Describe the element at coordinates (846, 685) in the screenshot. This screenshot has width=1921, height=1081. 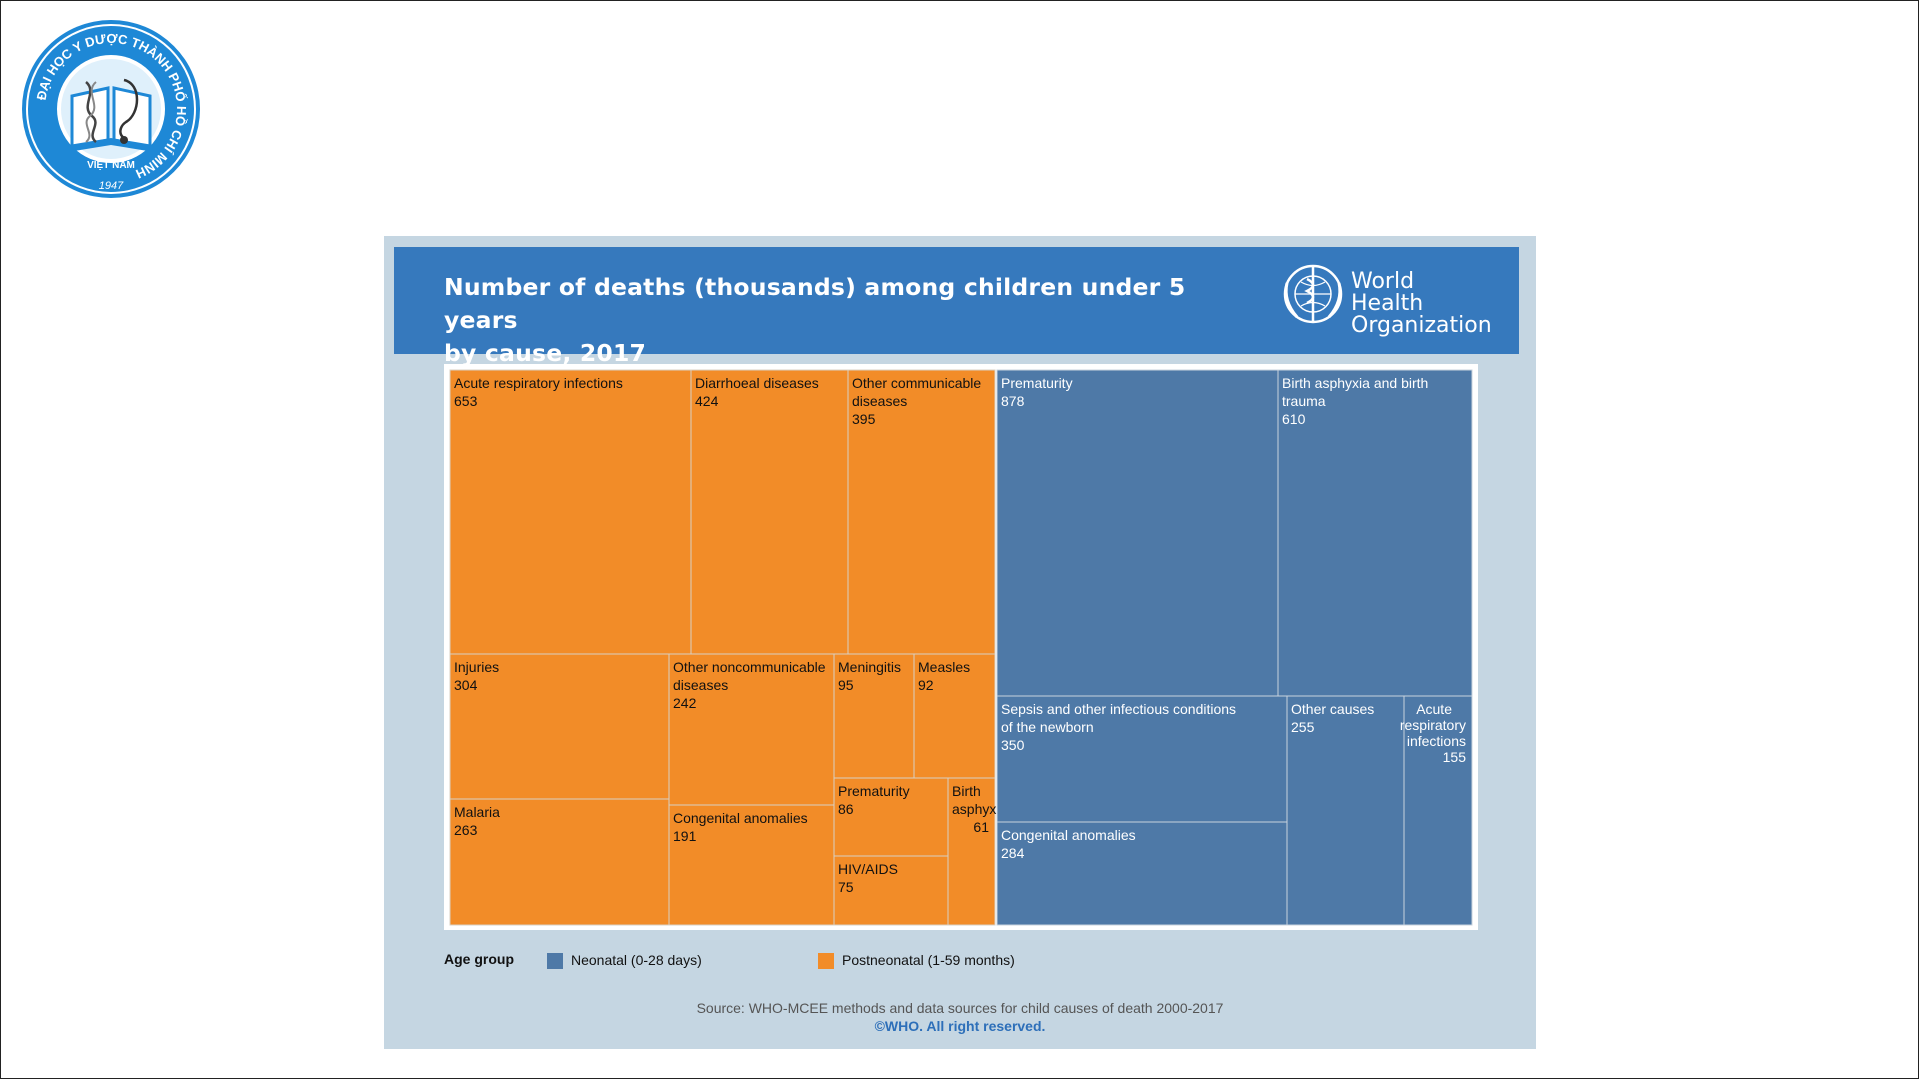
I see `treemap-value: 95` at that location.